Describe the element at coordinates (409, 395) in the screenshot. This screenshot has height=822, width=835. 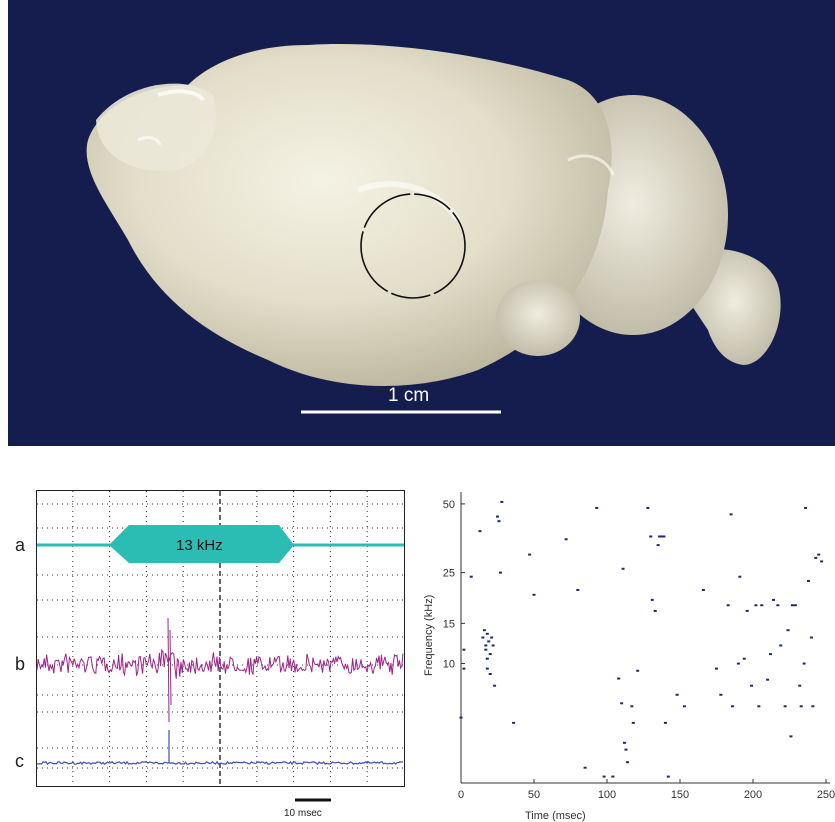
I see `scale-bar-label: 1 cm` at that location.